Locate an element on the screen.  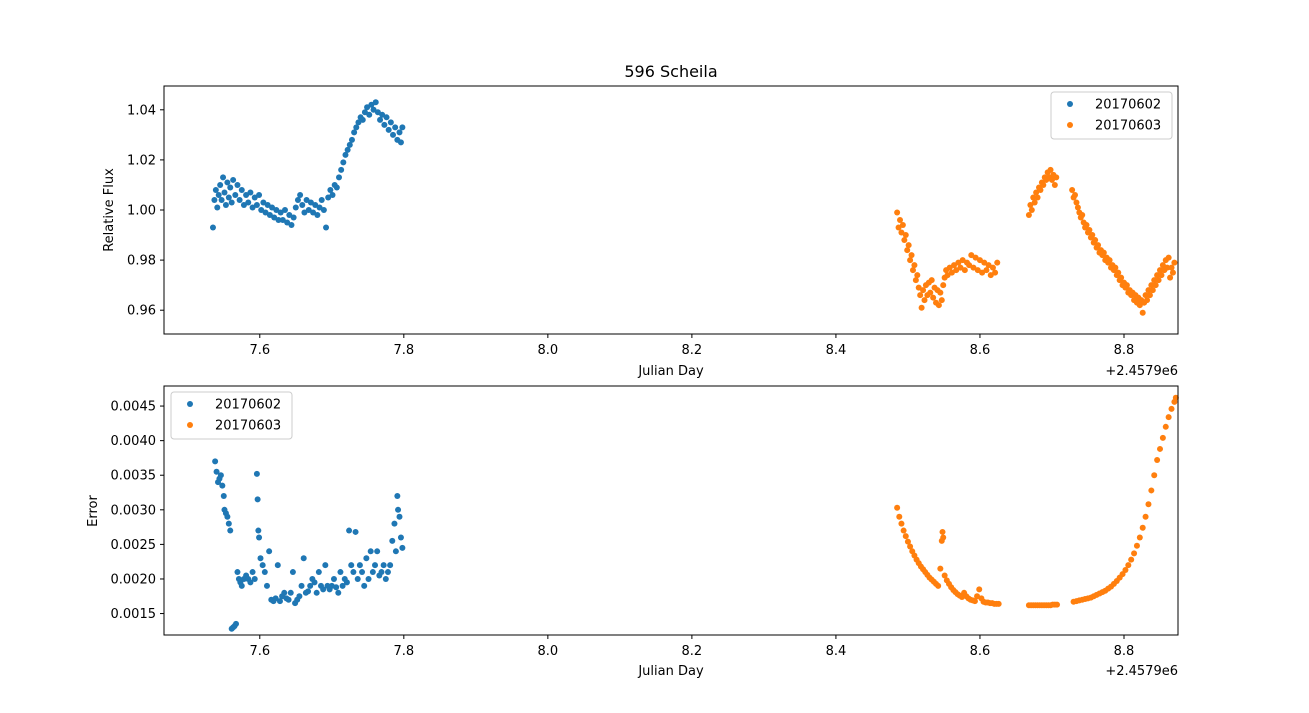
error-y-tick-label: 0.0025 is located at coordinates (134, 545).